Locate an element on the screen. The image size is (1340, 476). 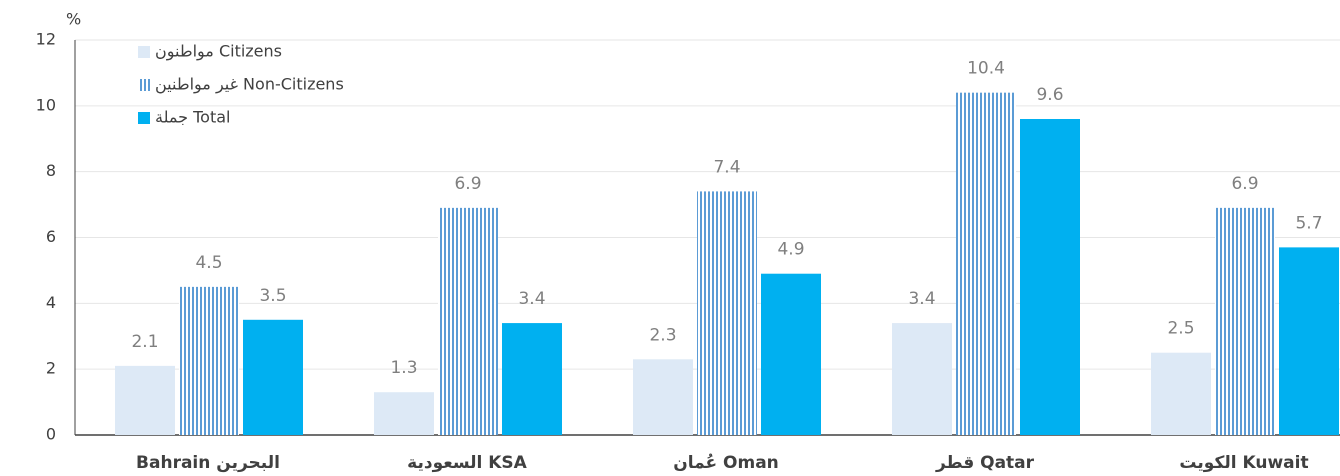
x-tick-label: قطر Qatar is located at coordinates (985, 463).